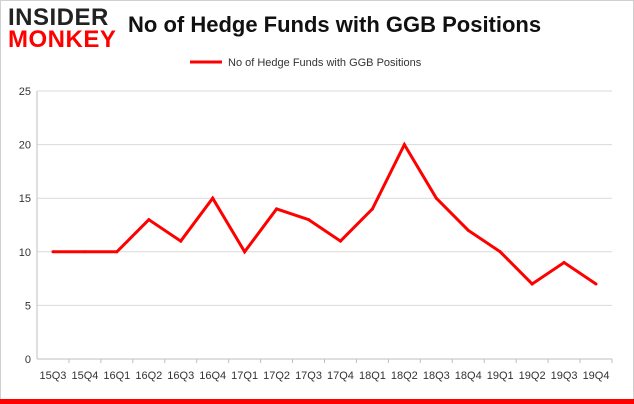  Describe the element at coordinates (84, 376) in the screenshot. I see `x-tick-label: 15Q4` at that location.